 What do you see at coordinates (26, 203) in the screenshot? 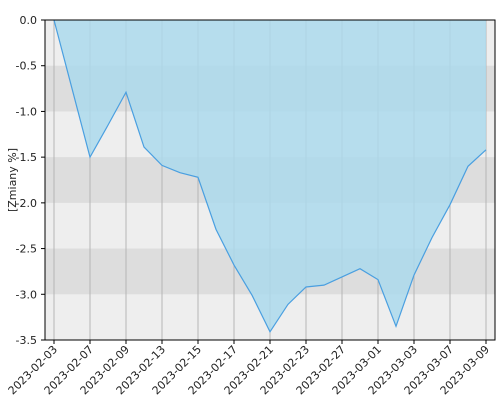
I see `y-tick-label: -2.0` at bounding box center [26, 203].